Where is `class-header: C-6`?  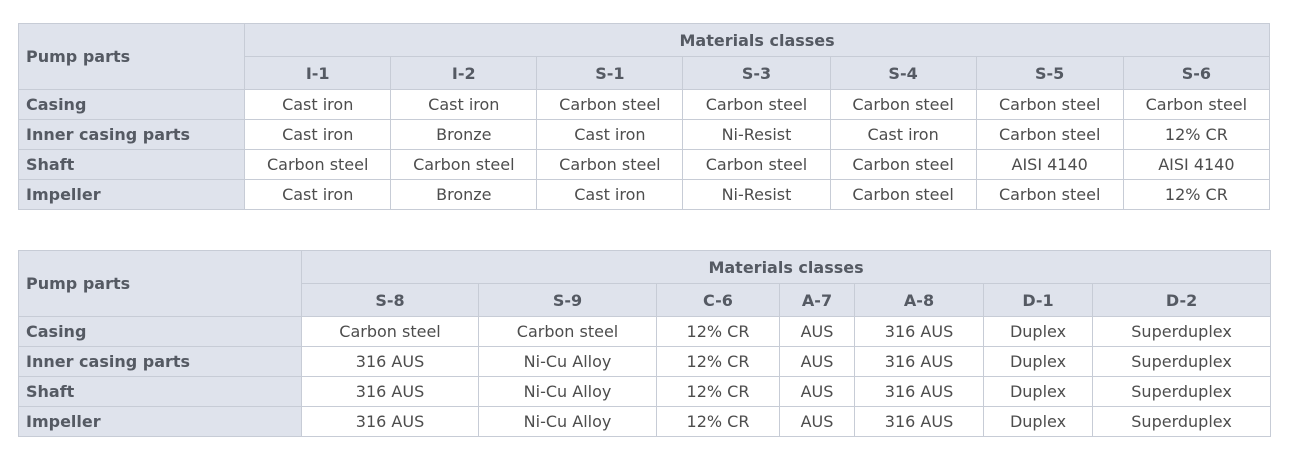
class-header: C-6 is located at coordinates (718, 300).